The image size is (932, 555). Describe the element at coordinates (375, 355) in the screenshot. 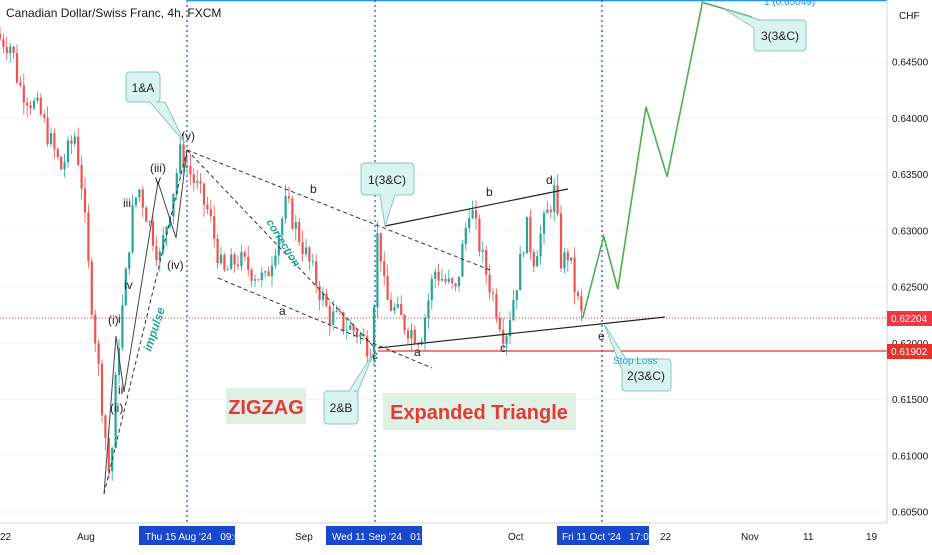

I see `wave-label-c-left: c` at that location.